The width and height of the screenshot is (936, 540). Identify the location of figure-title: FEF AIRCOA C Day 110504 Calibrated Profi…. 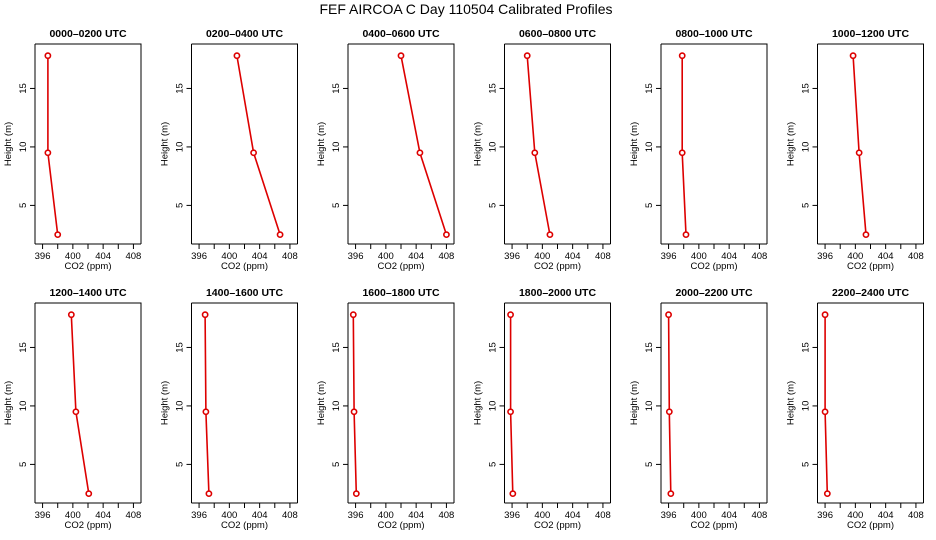
(465, 9).